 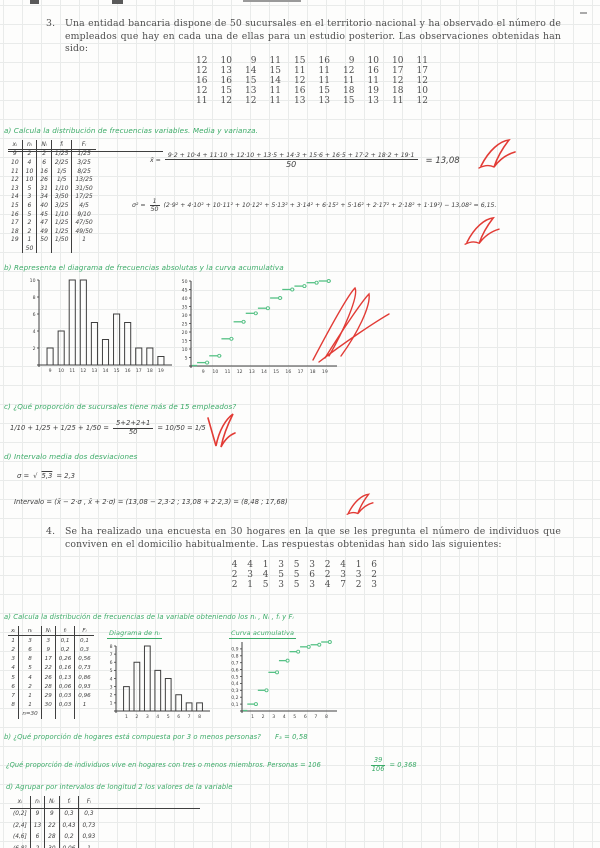 I want to click on table-header-cell: nᵢ, so click(x=38, y=802).